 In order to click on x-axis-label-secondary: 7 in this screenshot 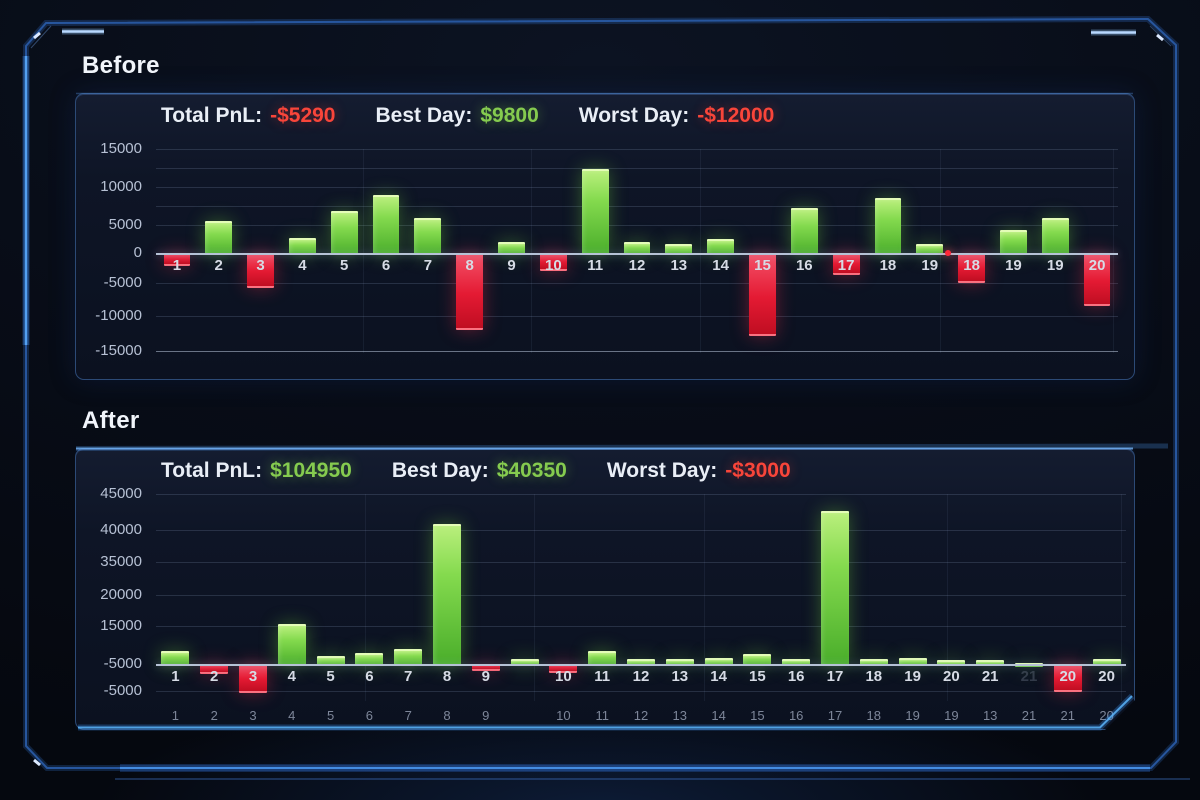, I will do `click(408, 715)`.